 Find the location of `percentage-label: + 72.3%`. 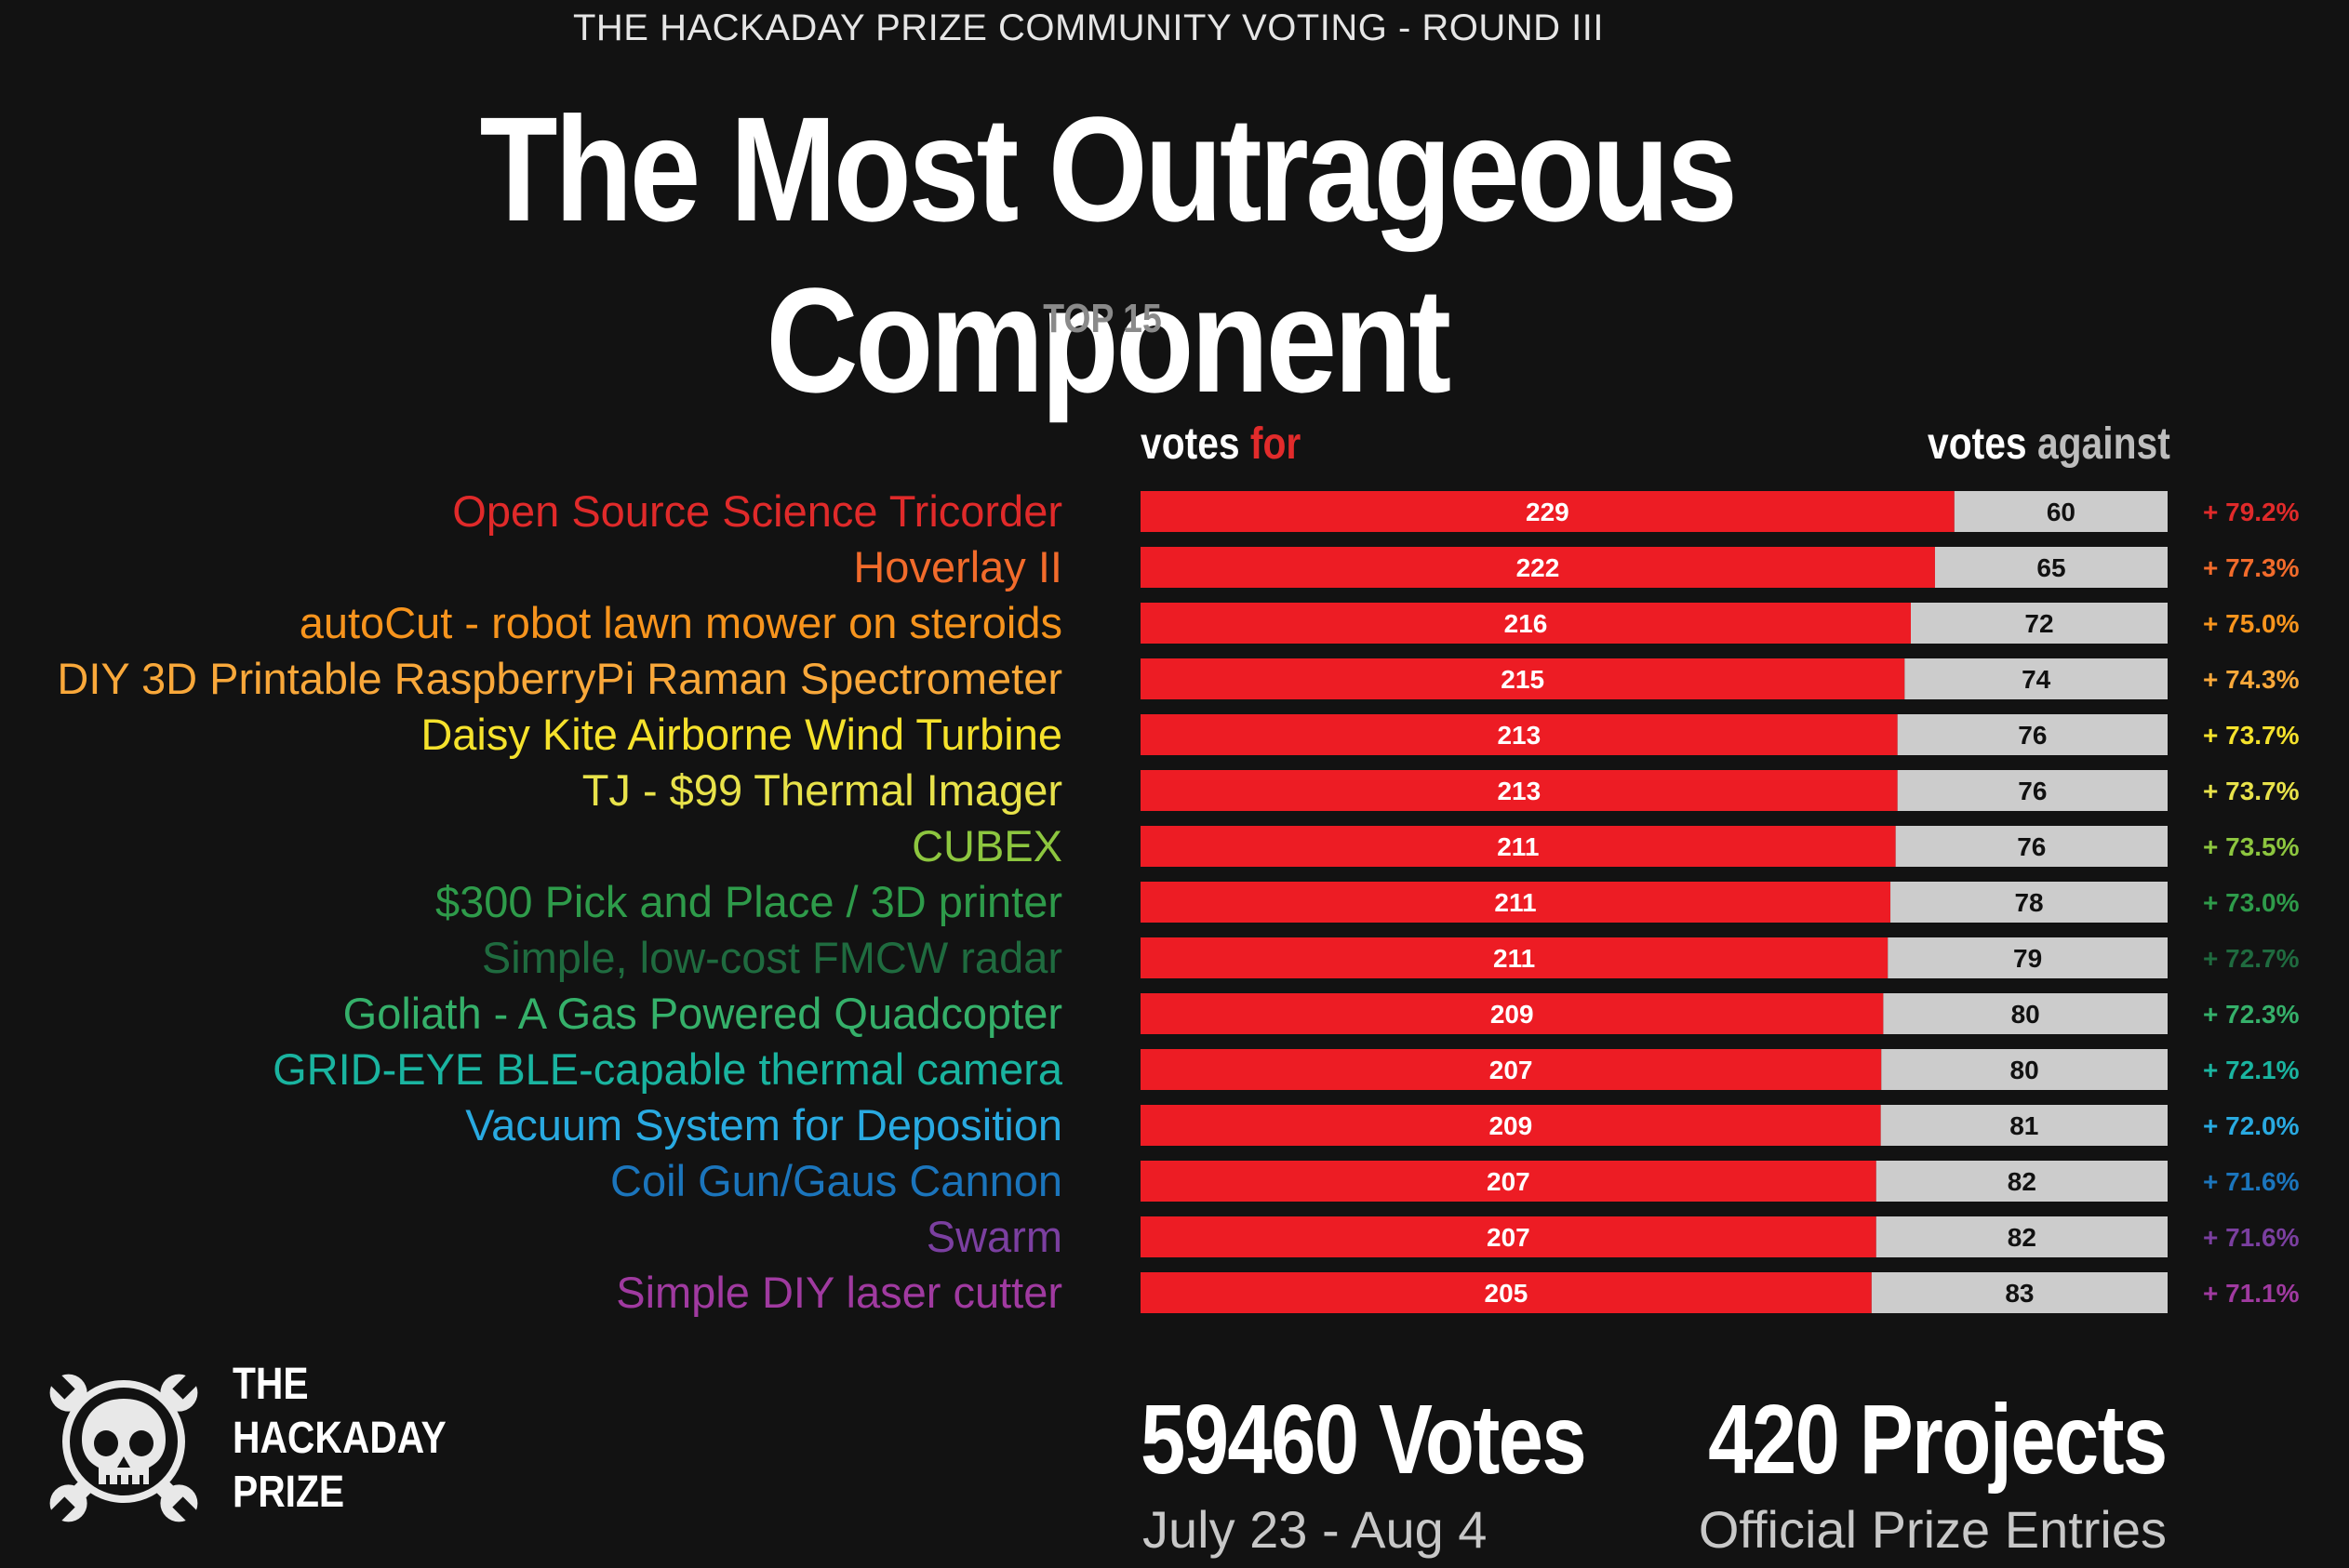

percentage-label: + 72.3% is located at coordinates (2251, 1014).